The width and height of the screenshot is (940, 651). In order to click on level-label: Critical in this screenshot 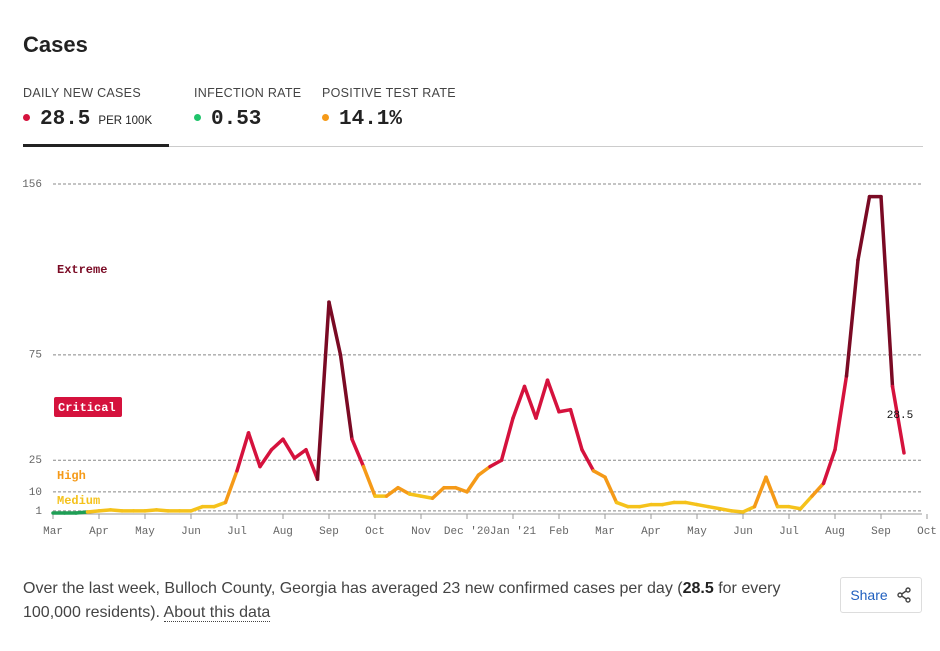, I will do `click(87, 408)`.